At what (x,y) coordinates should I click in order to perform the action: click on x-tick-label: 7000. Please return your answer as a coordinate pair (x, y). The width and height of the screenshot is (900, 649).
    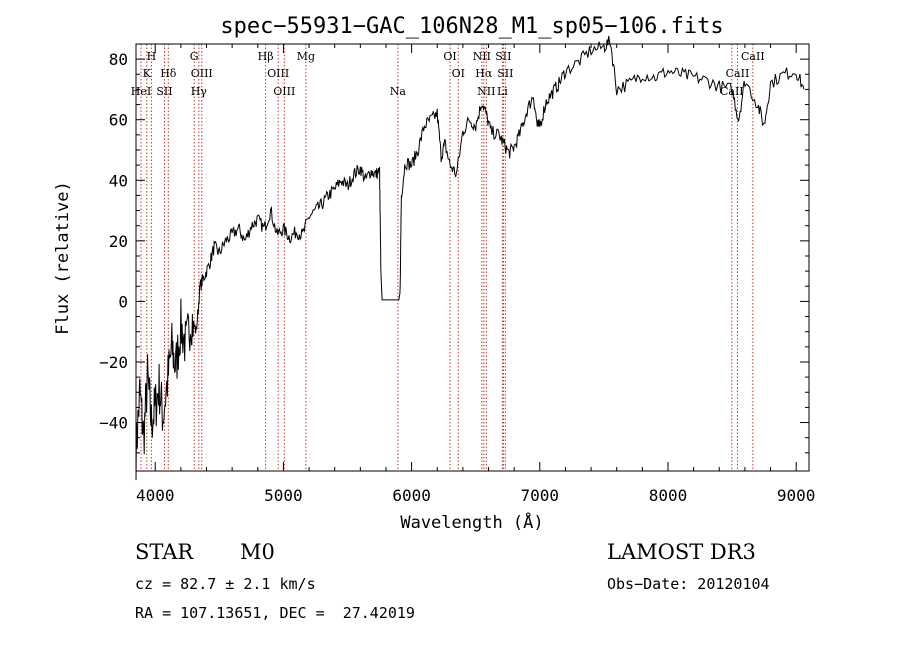
    Looking at the image, I should click on (540, 495).